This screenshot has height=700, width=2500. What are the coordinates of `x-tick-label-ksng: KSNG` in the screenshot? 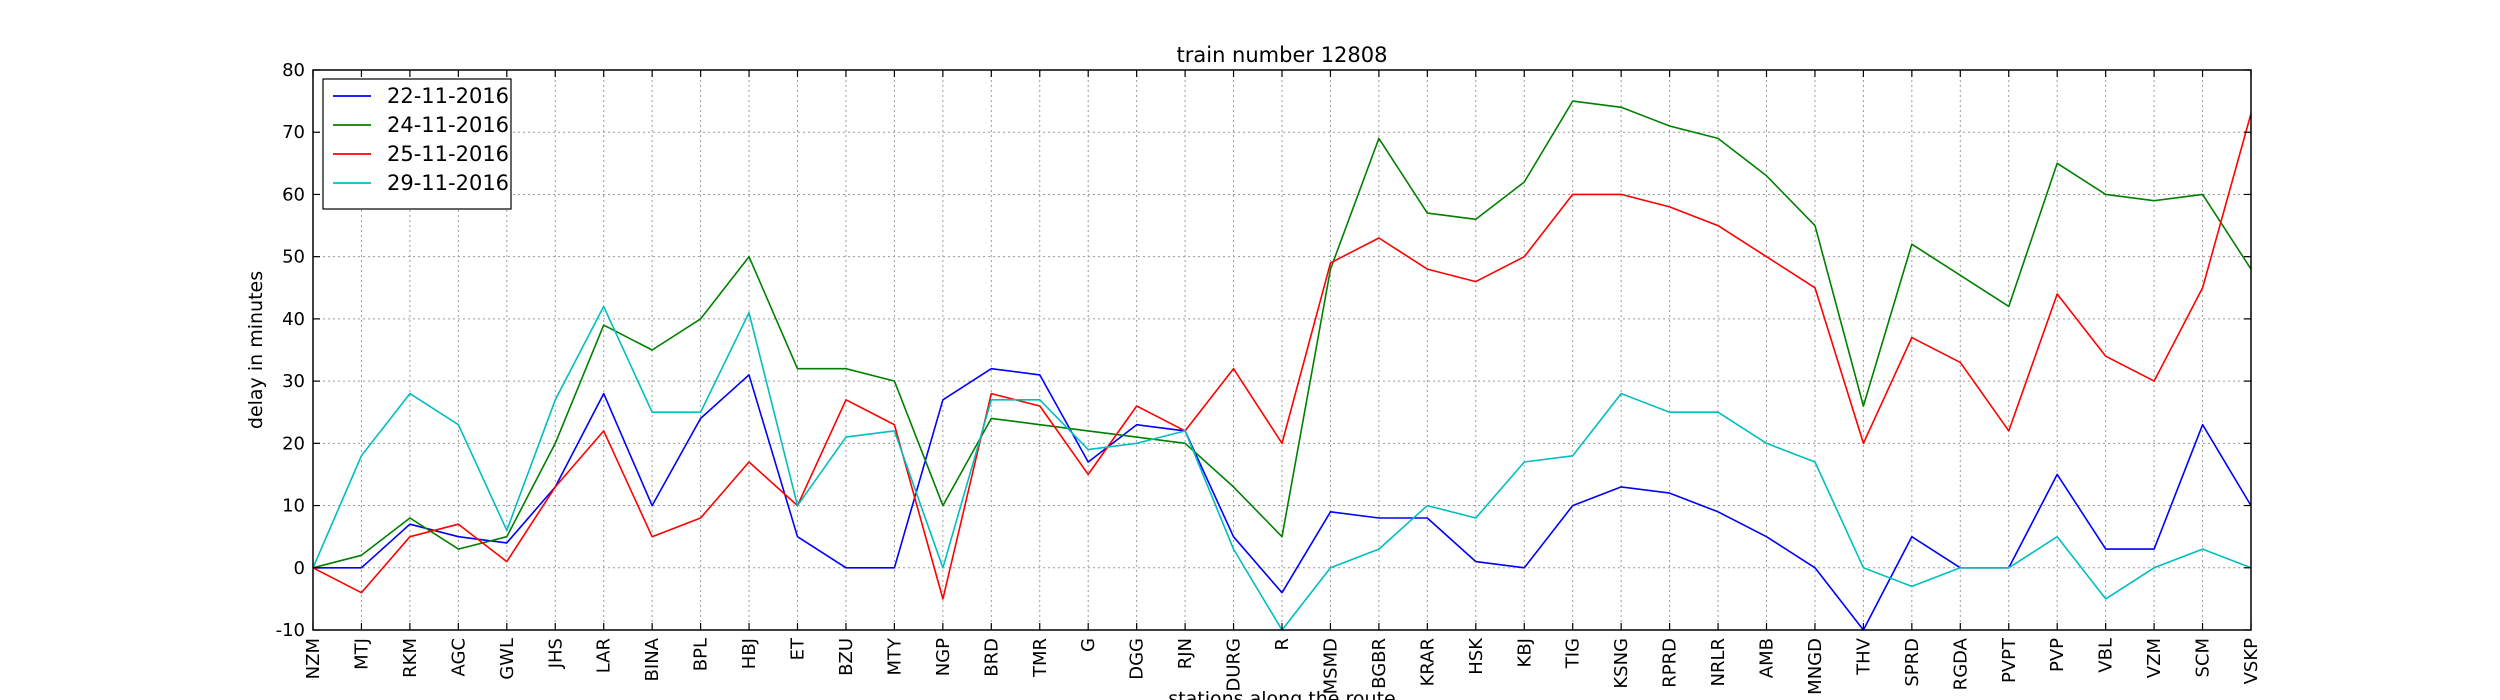 It's located at (1621, 663).